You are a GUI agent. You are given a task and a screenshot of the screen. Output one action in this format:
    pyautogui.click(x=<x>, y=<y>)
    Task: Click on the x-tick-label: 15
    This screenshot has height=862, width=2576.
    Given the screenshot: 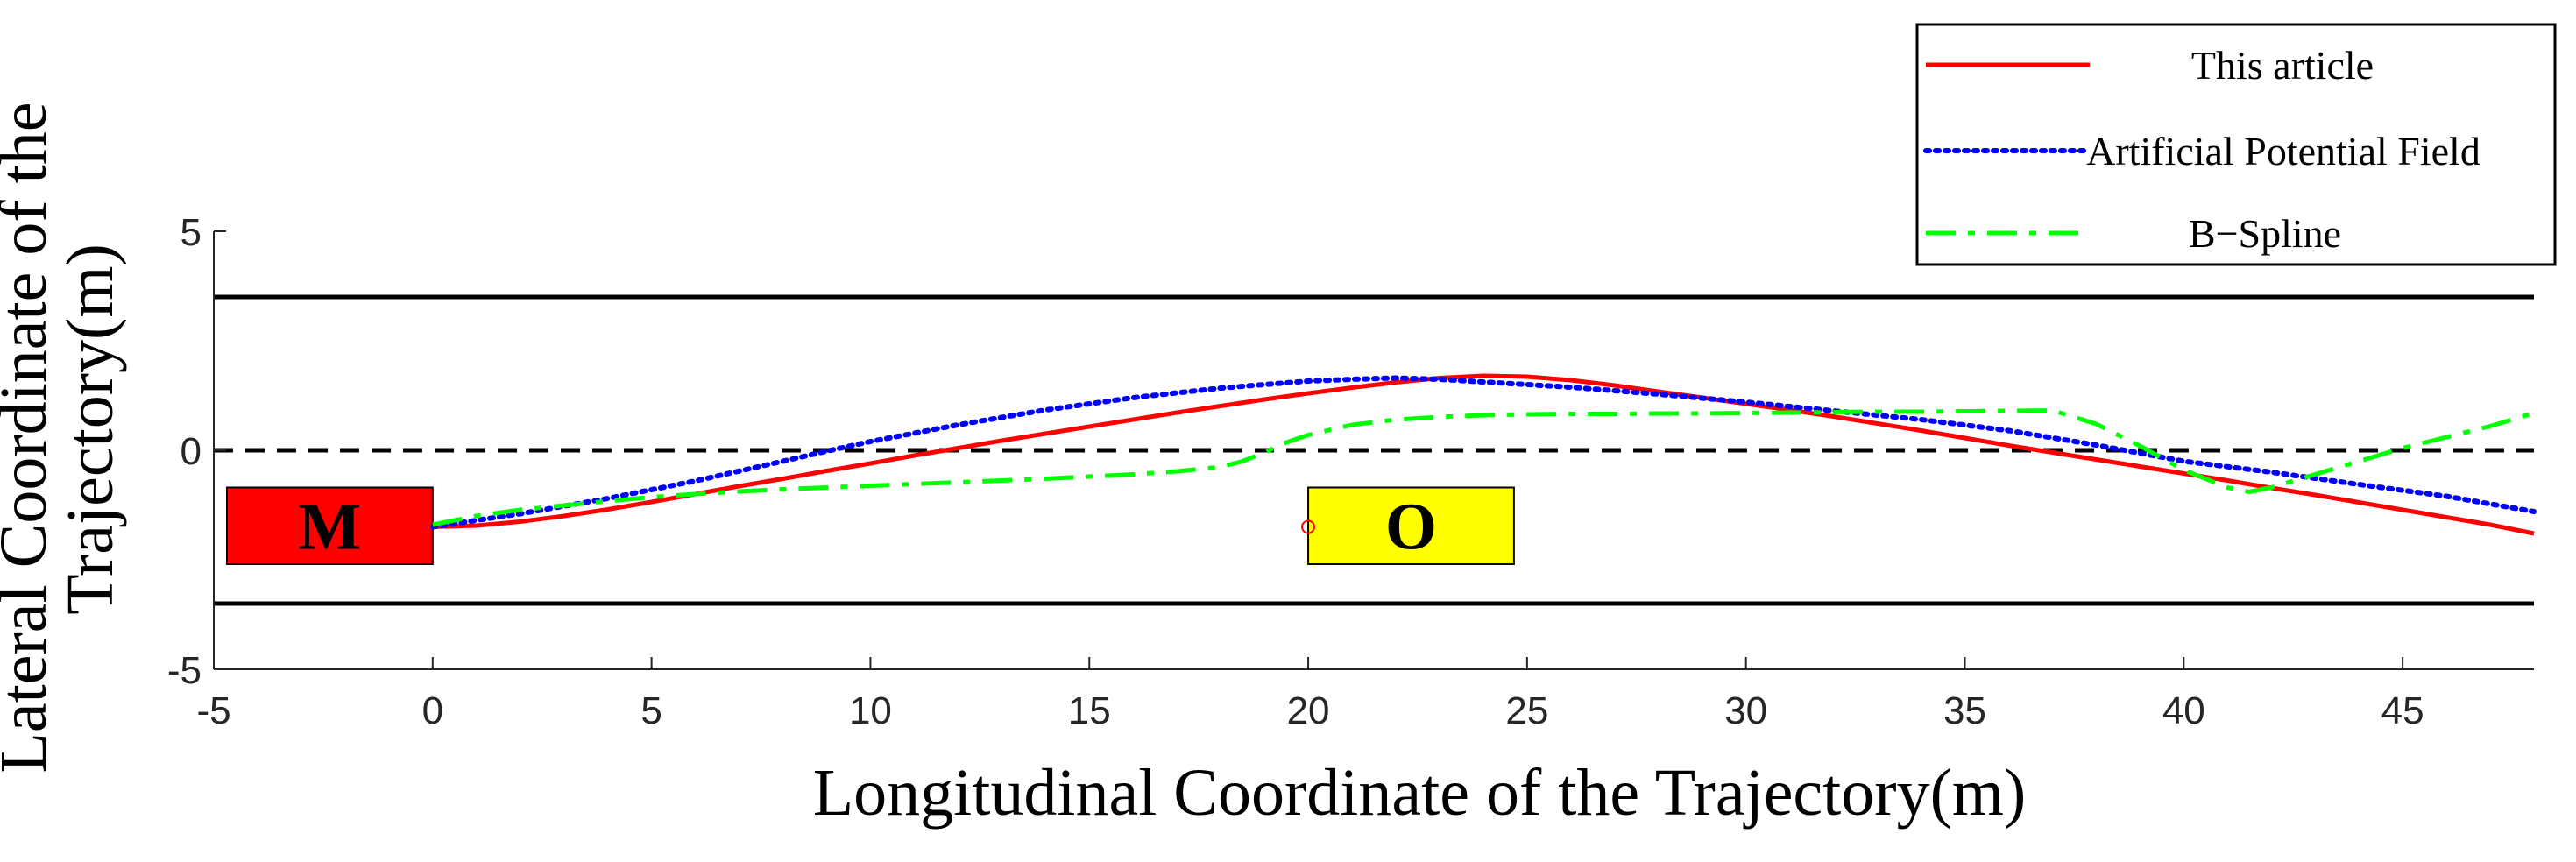 What is the action you would take?
    pyautogui.click(x=1089, y=710)
    